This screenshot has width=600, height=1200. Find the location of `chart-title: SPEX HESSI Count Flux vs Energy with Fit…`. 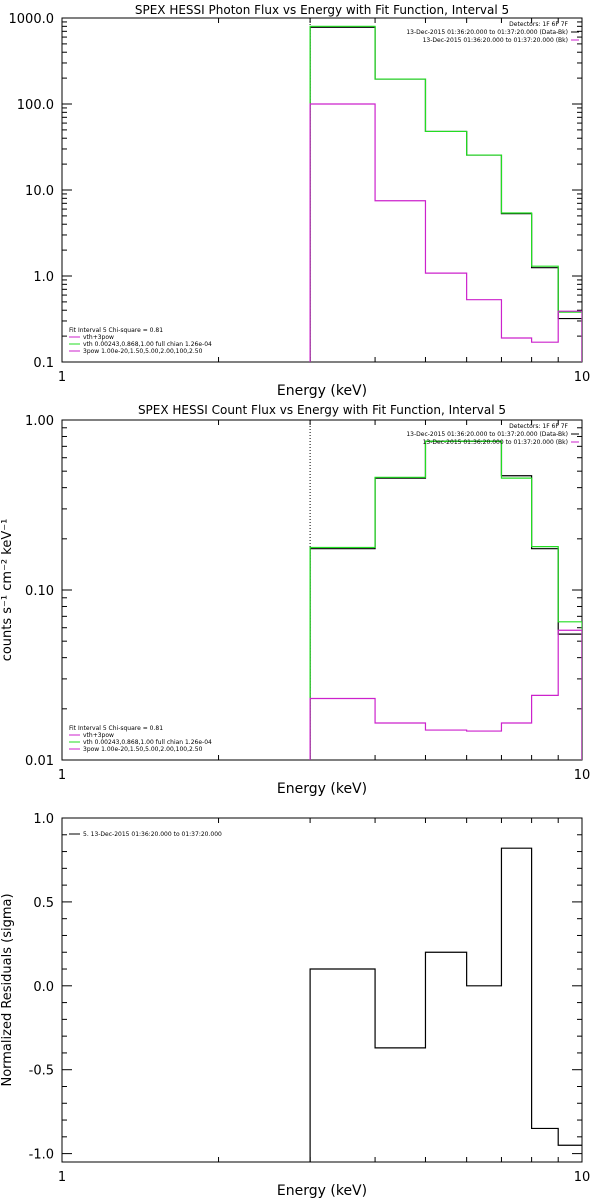

chart-title: SPEX HESSI Count Flux vs Energy with Fit… is located at coordinates (322, 410).